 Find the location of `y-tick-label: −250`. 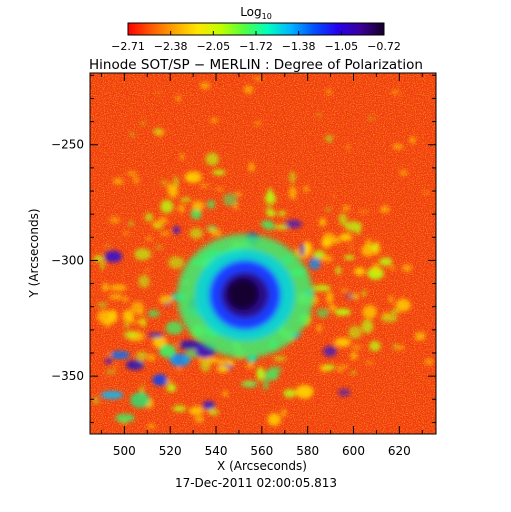

y-tick-label: −250 is located at coordinates (67, 145).